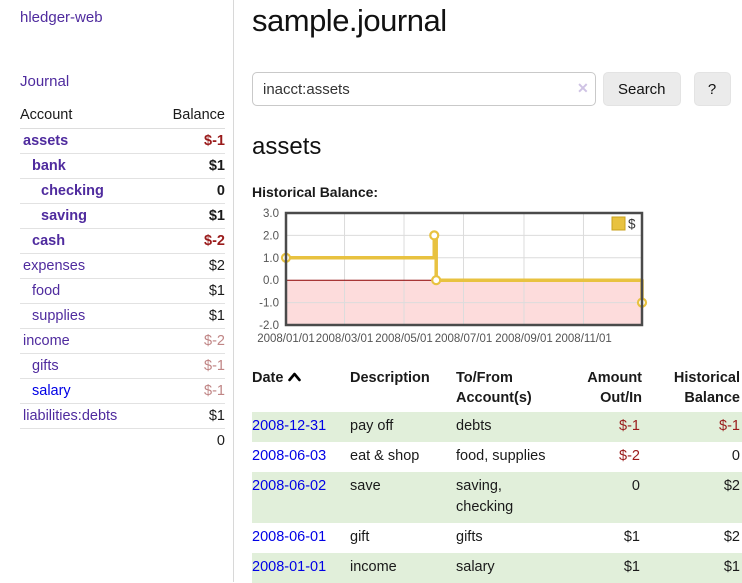 Image resolution: width=742 pixels, height=583 pixels. I want to click on transaction-description: gift, so click(360, 537).